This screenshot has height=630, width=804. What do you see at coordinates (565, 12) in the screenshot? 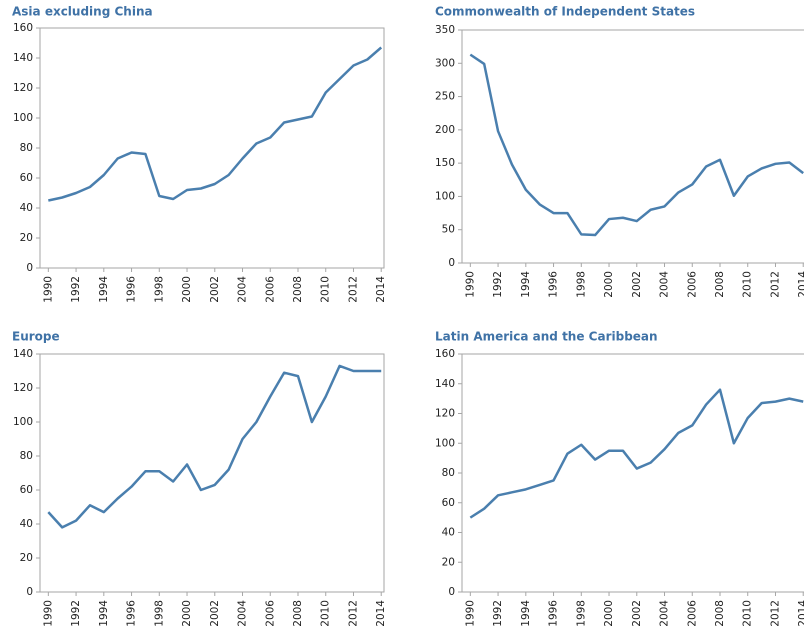
I see `panel-title: Commonwealth of Independent States` at bounding box center [565, 12].